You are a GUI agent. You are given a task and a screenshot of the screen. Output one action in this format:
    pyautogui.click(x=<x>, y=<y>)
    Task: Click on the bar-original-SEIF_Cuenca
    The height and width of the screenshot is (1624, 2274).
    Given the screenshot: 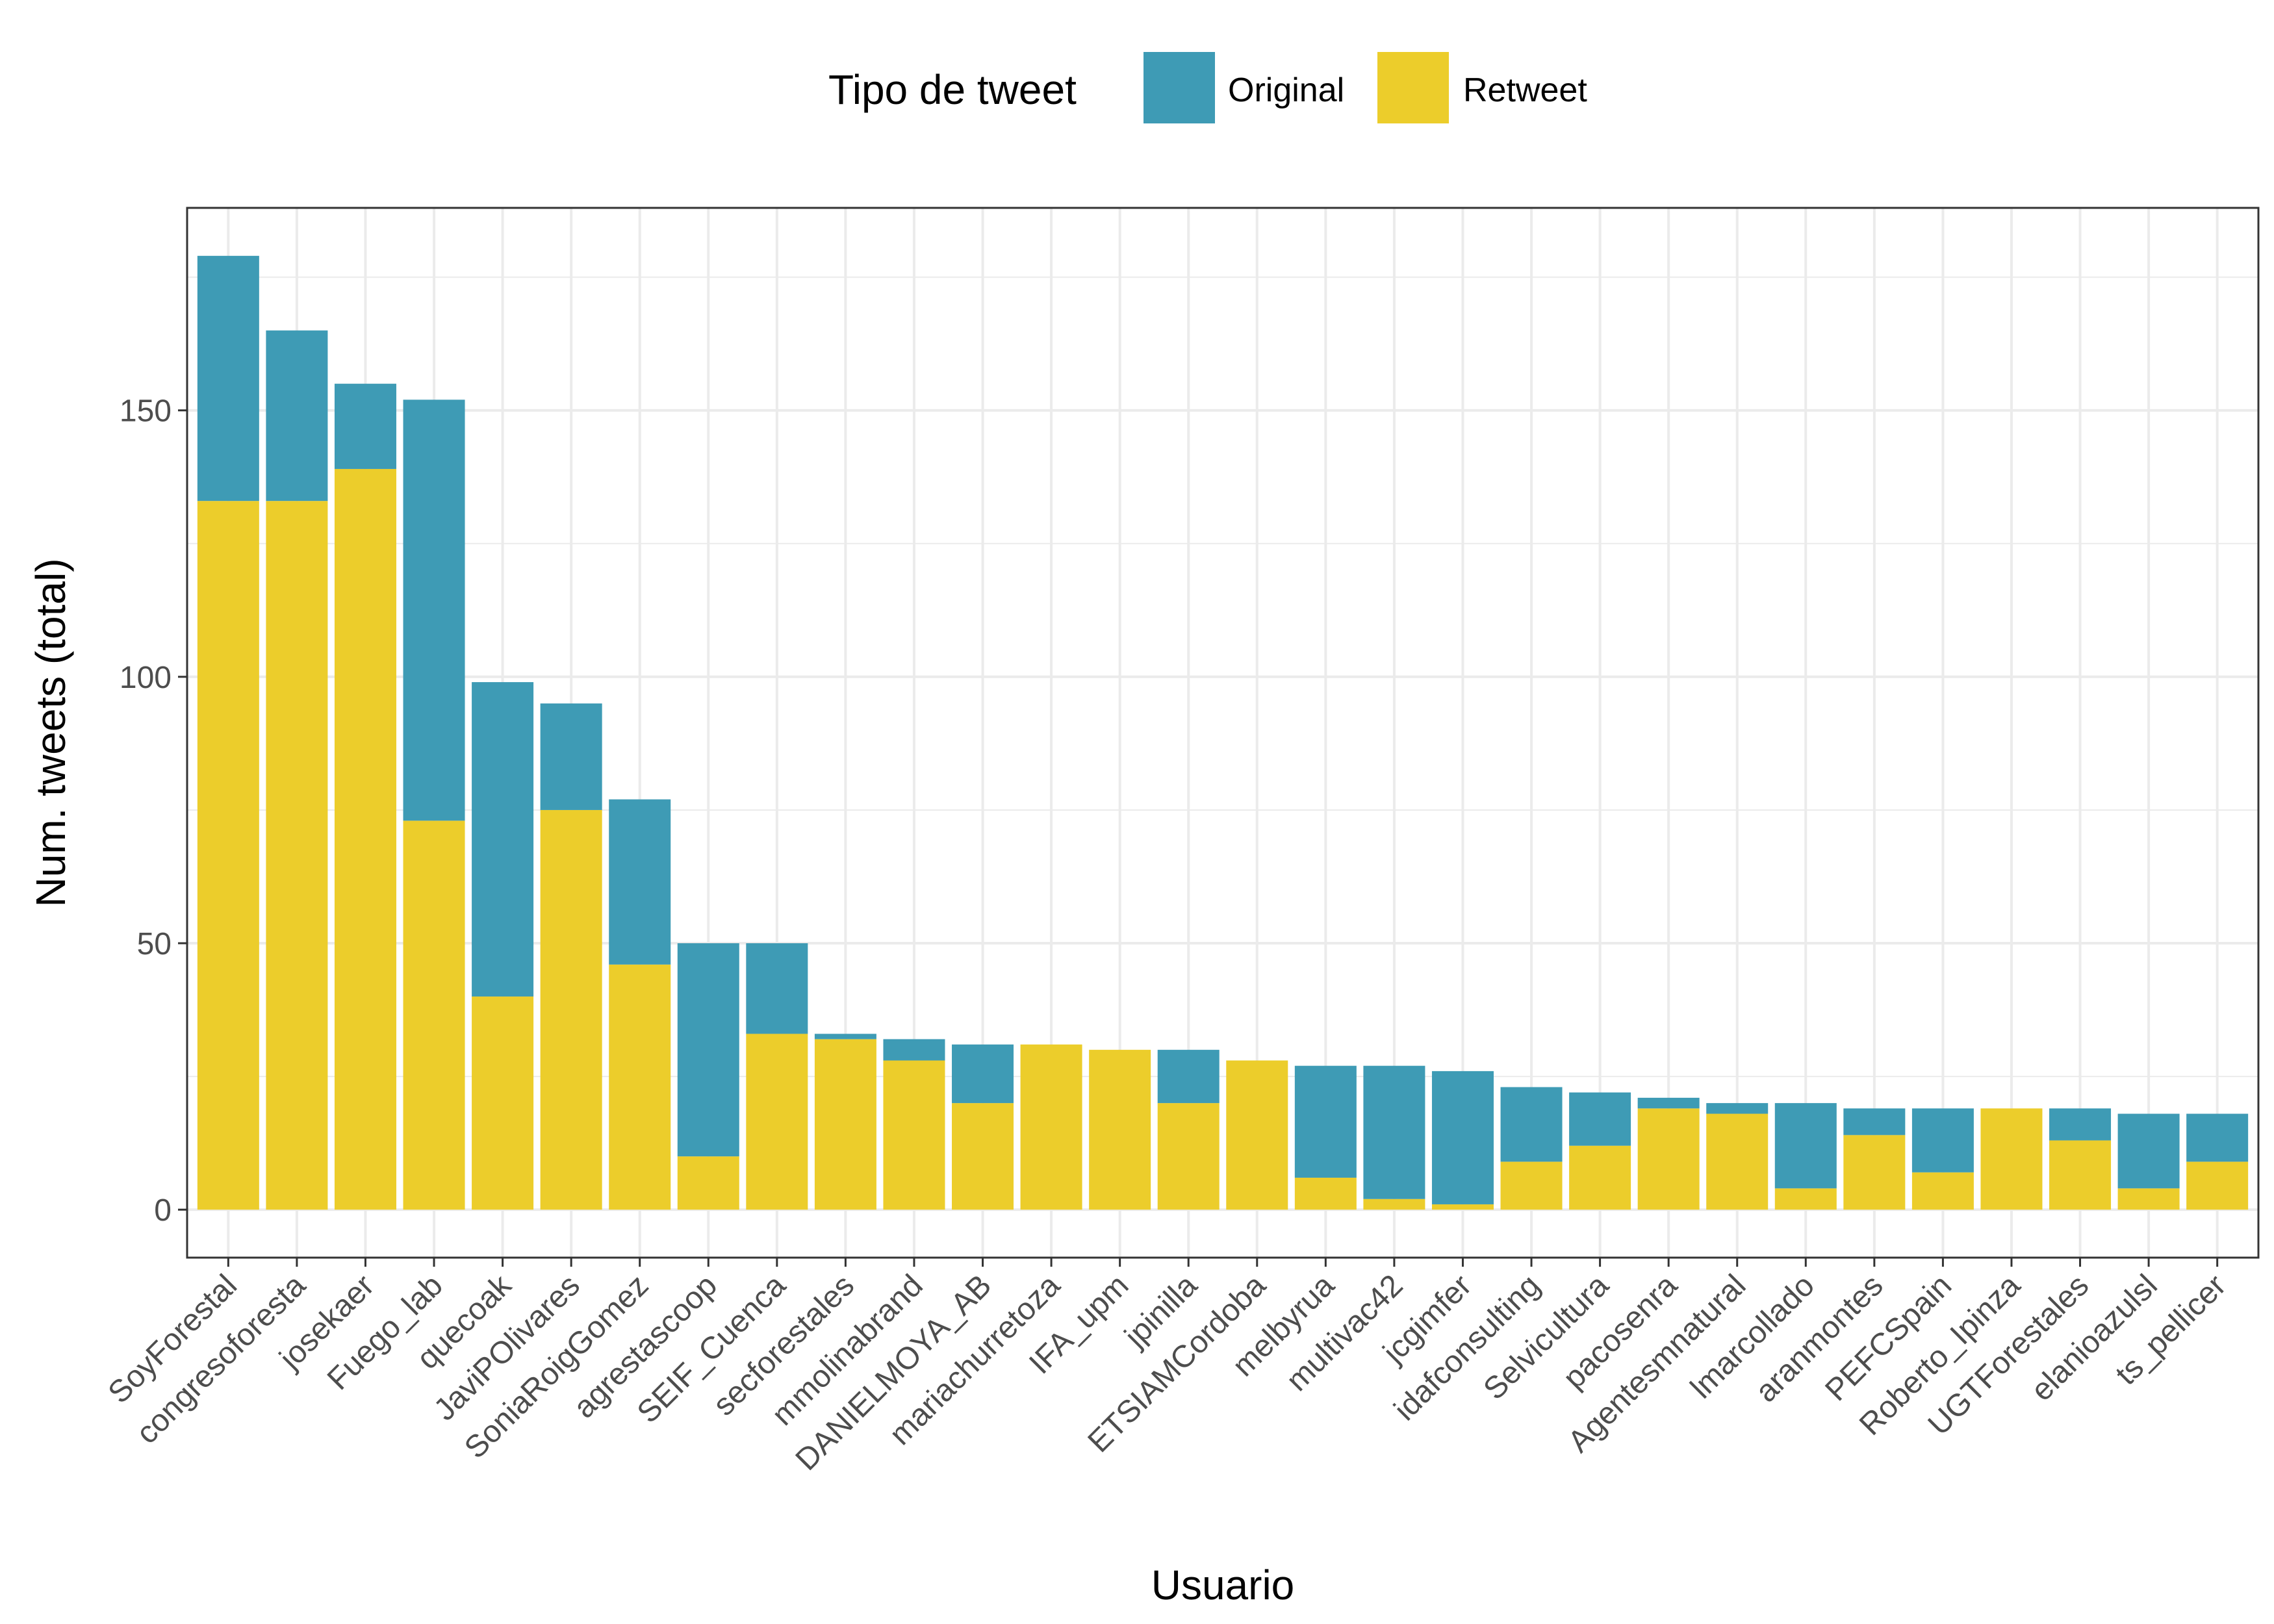 What is the action you would take?
    pyautogui.click(x=777, y=988)
    